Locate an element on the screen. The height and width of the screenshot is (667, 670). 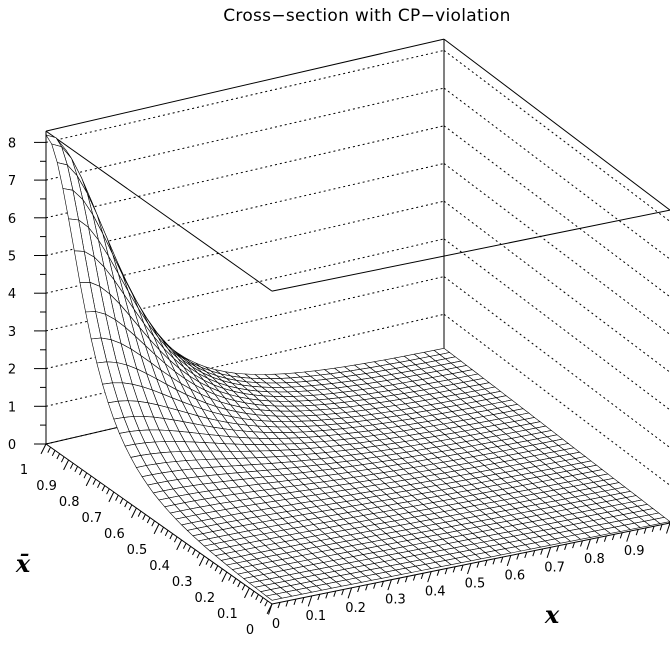
y-tick-label: 0.1 is located at coordinates (227, 614).